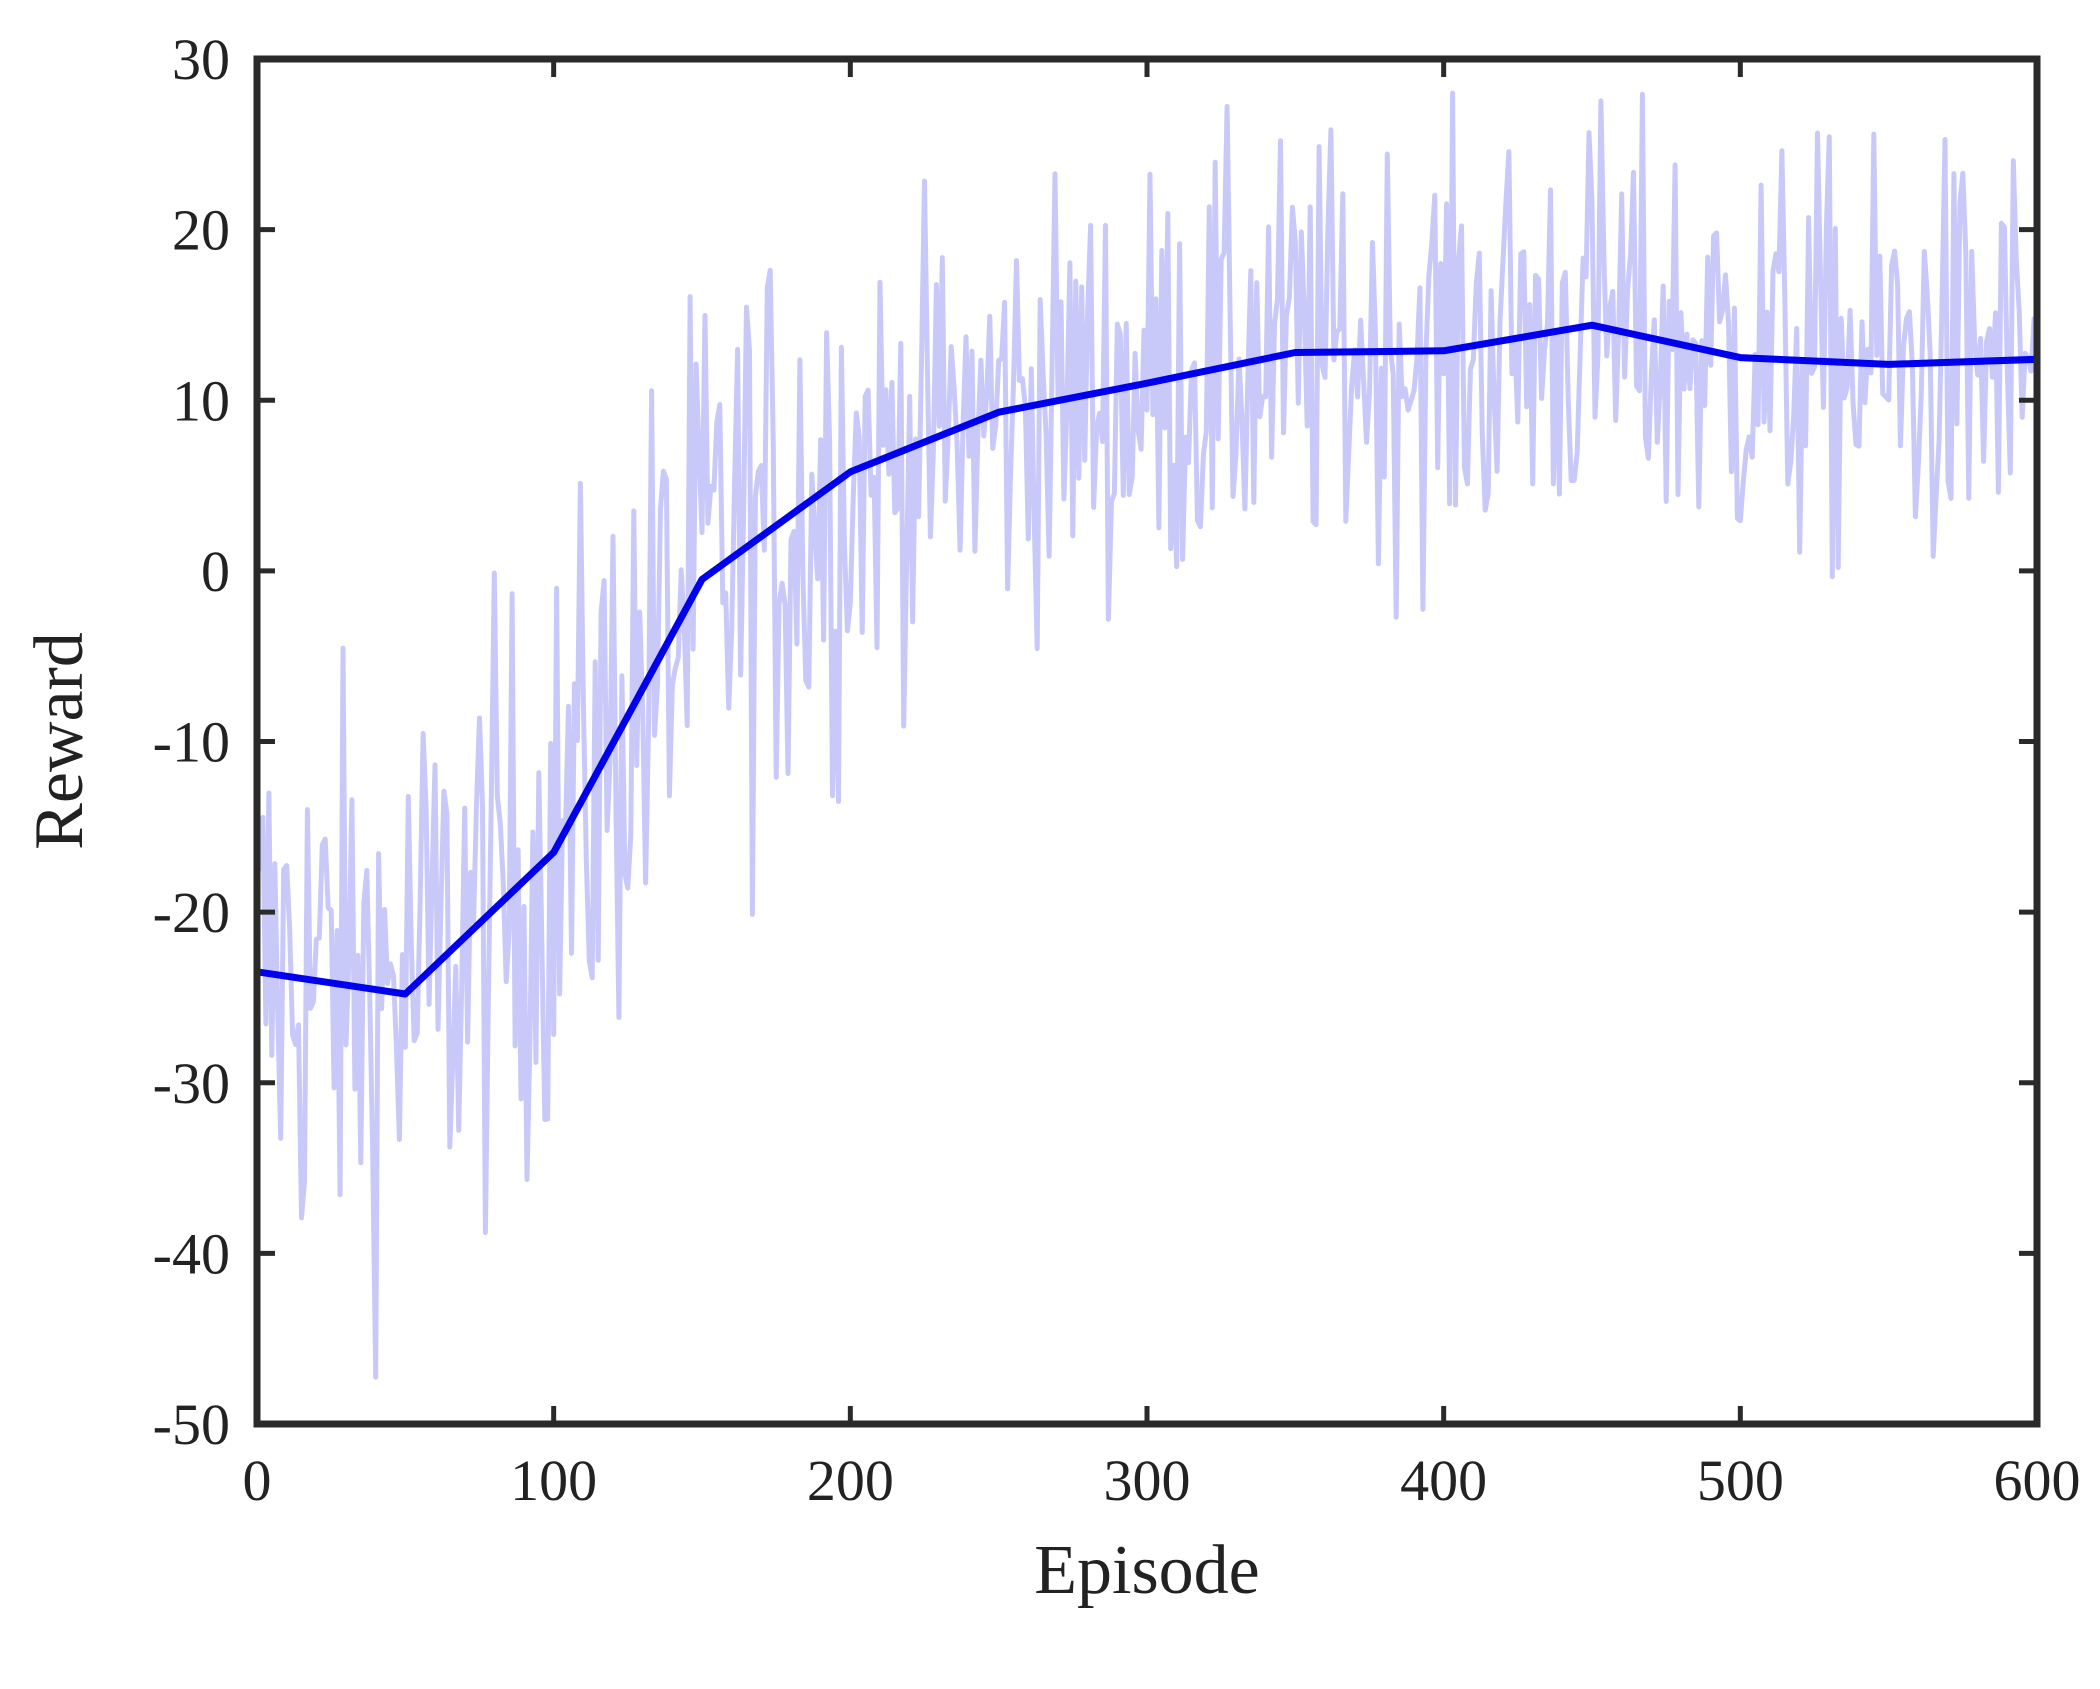 The width and height of the screenshot is (2100, 1689). What do you see at coordinates (1147, 1480) in the screenshot?
I see `x-tick-label: 300` at bounding box center [1147, 1480].